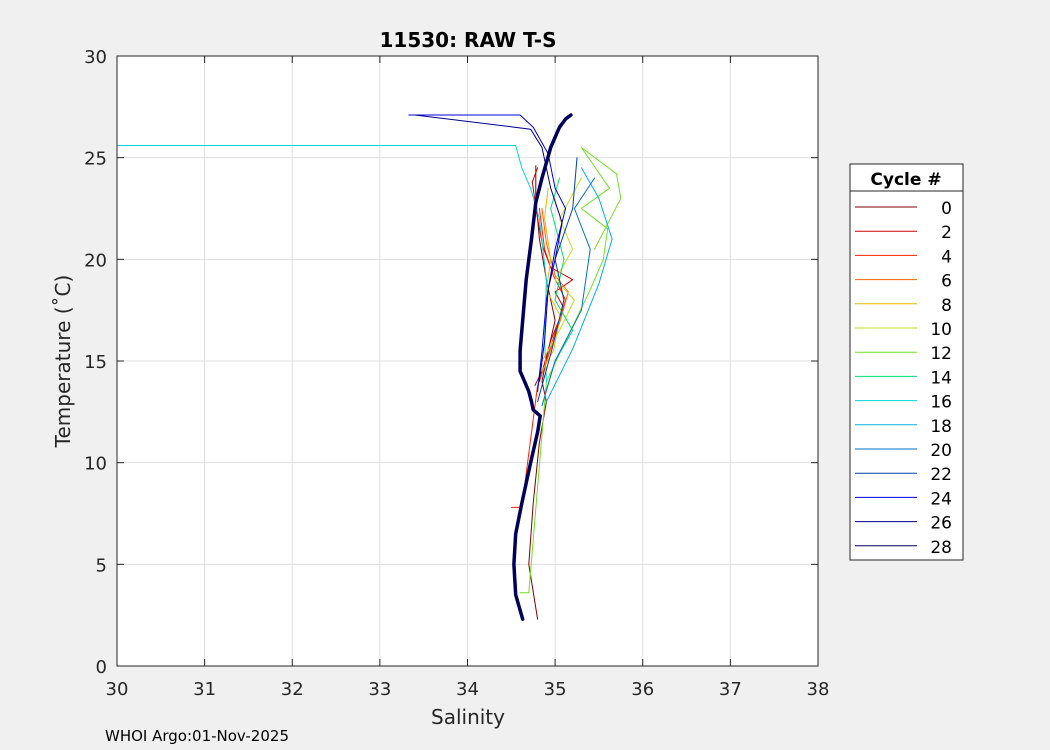  What do you see at coordinates (101, 565) in the screenshot?
I see `y-tick-label: 5` at bounding box center [101, 565].